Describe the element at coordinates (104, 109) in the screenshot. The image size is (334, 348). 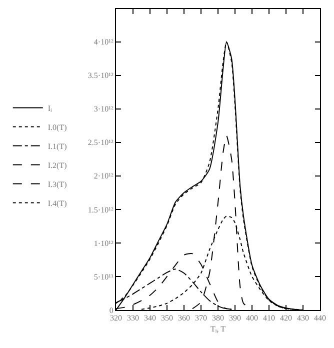
I see `y-tick-label: 3·10¹²` at that location.